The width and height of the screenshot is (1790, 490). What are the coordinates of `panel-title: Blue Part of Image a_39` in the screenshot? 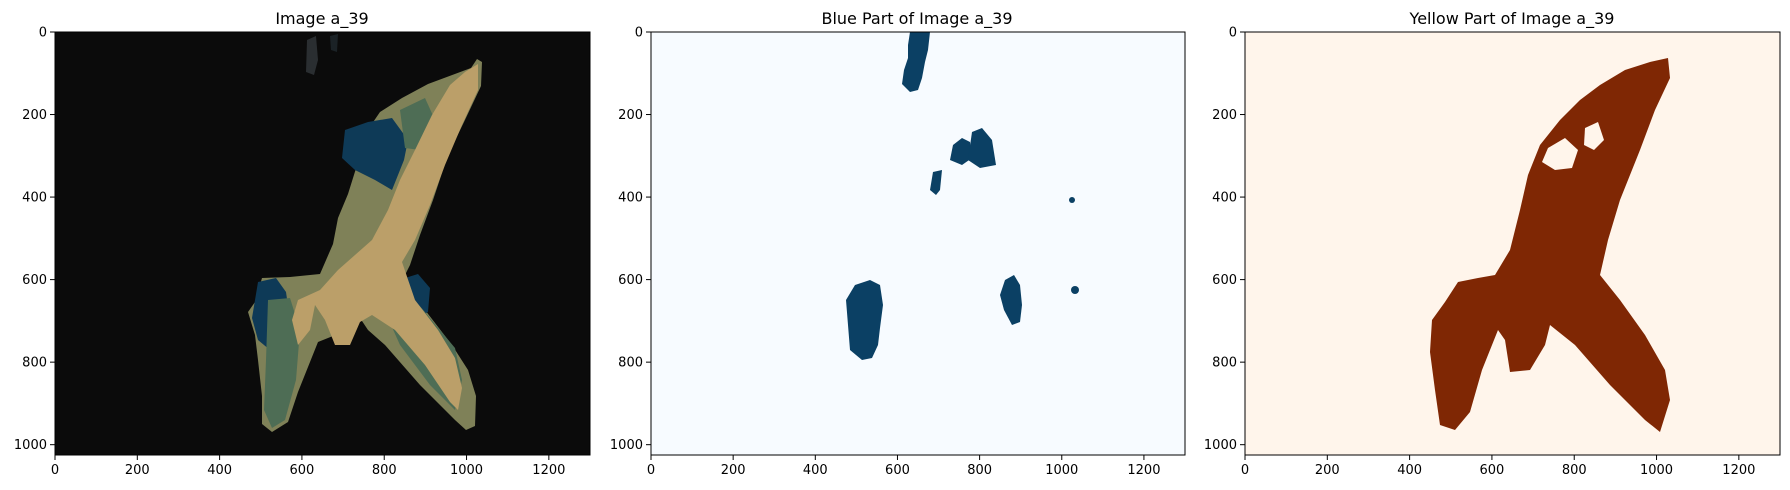 It's located at (916, 19).